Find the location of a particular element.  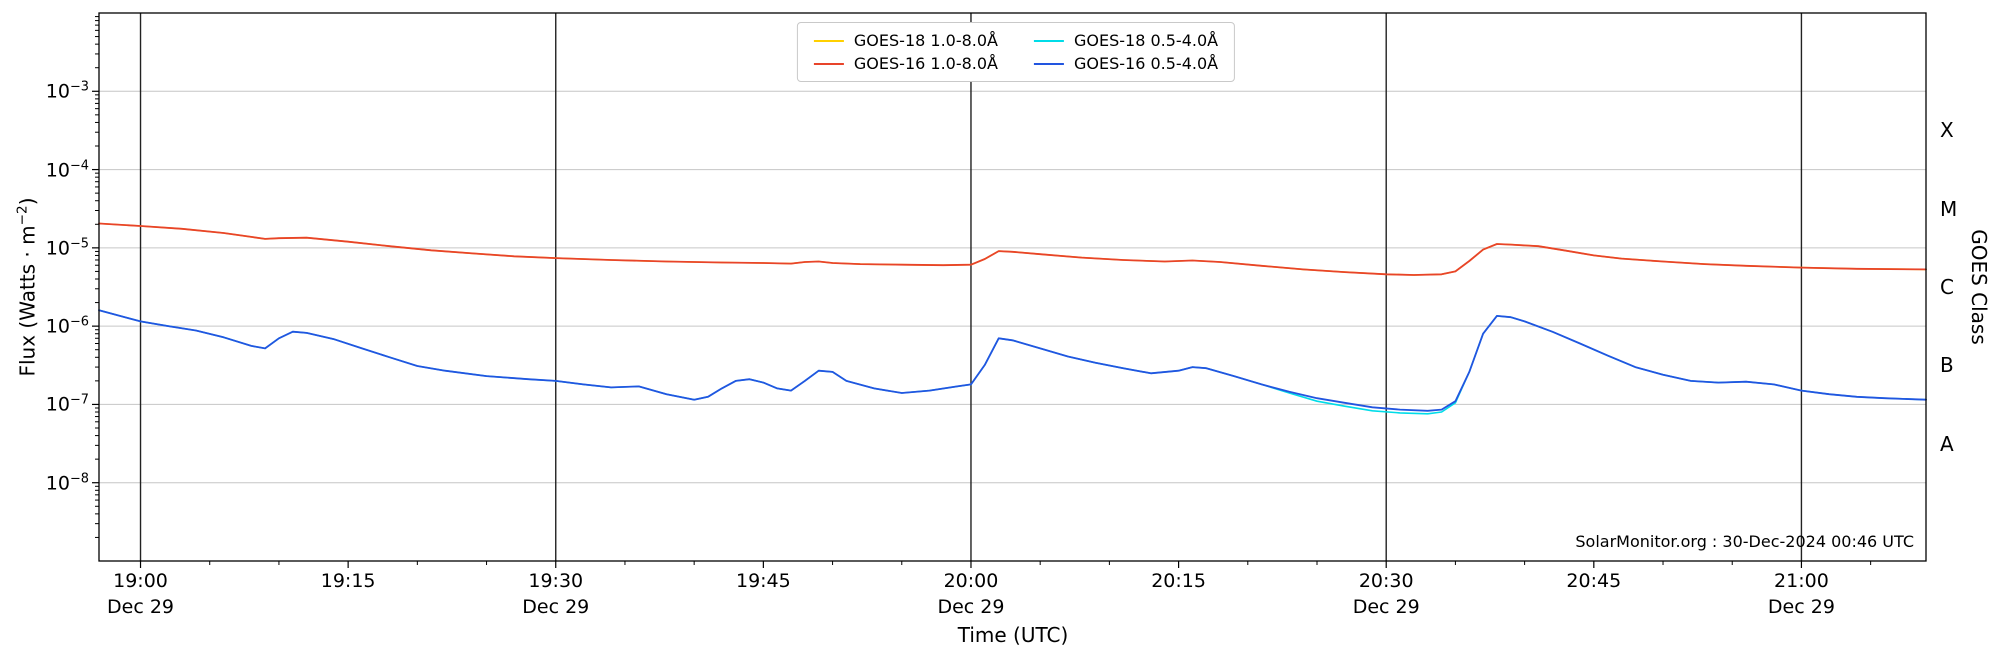

x-tick-label: 20:15 is located at coordinates (1178, 581).